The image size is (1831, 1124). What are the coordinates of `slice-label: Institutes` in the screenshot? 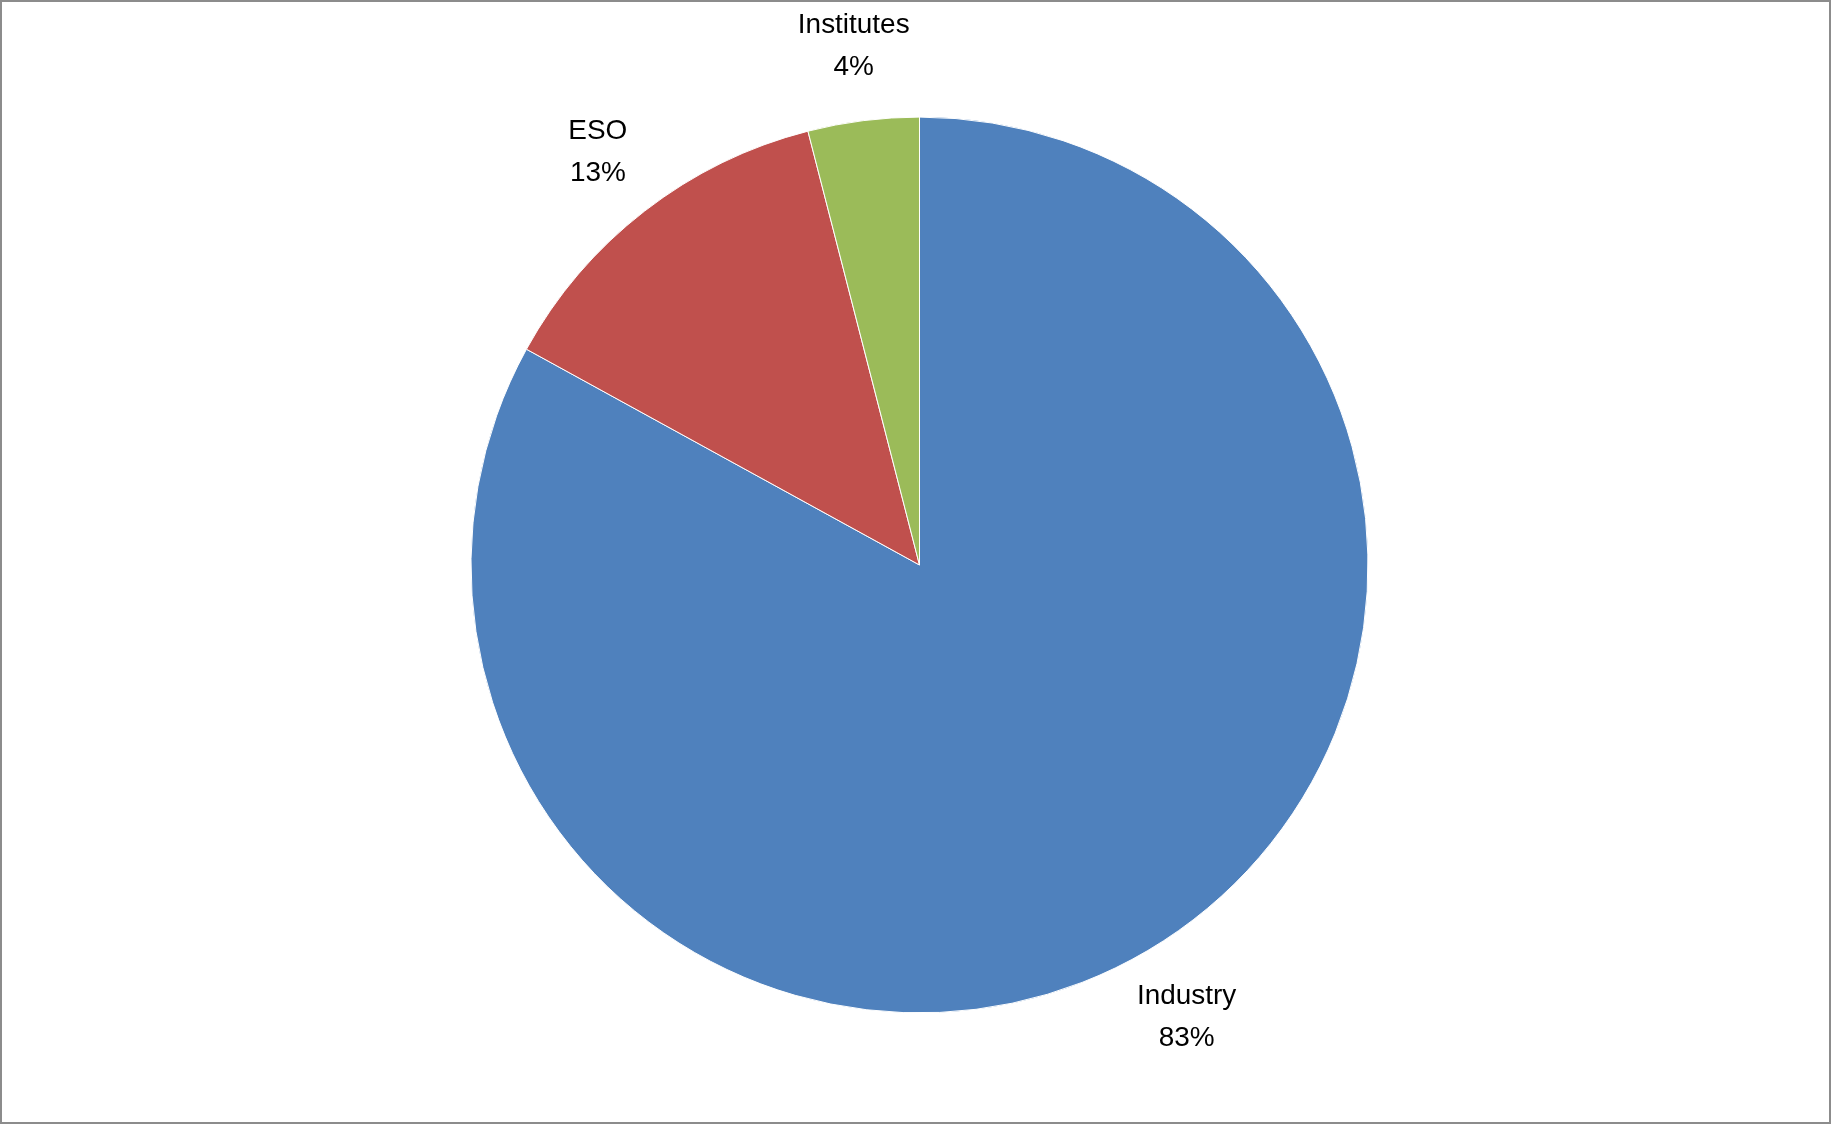 It's located at (853, 23).